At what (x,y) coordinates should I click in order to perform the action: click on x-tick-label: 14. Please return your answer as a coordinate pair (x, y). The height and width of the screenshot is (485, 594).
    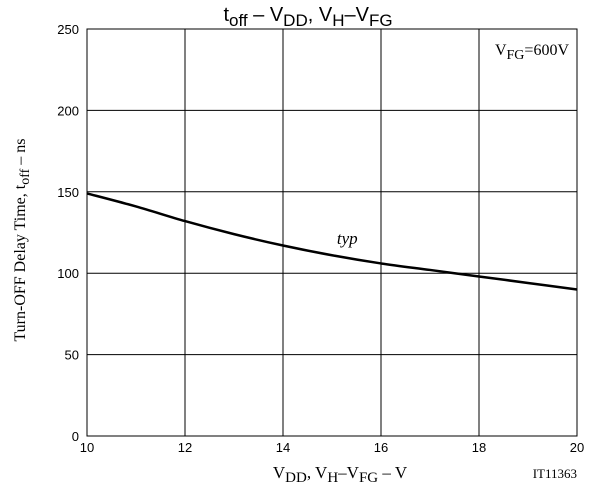
    Looking at the image, I should click on (283, 447).